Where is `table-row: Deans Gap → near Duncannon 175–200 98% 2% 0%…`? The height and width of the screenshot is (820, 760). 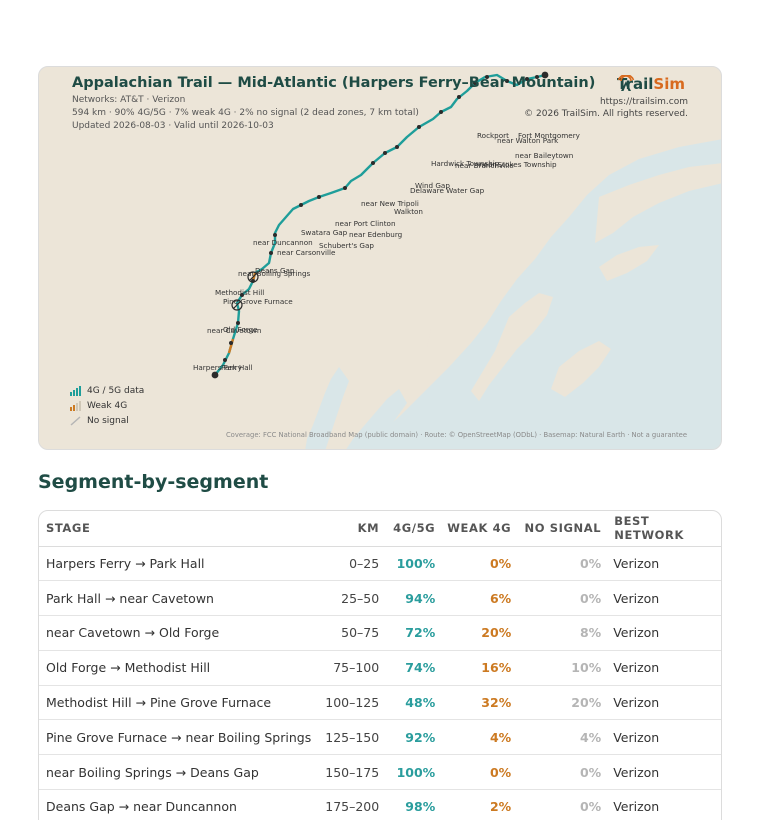 table-row: Deans Gap → near Duncannon 175–200 98% 2% 0%… is located at coordinates (380, 804).